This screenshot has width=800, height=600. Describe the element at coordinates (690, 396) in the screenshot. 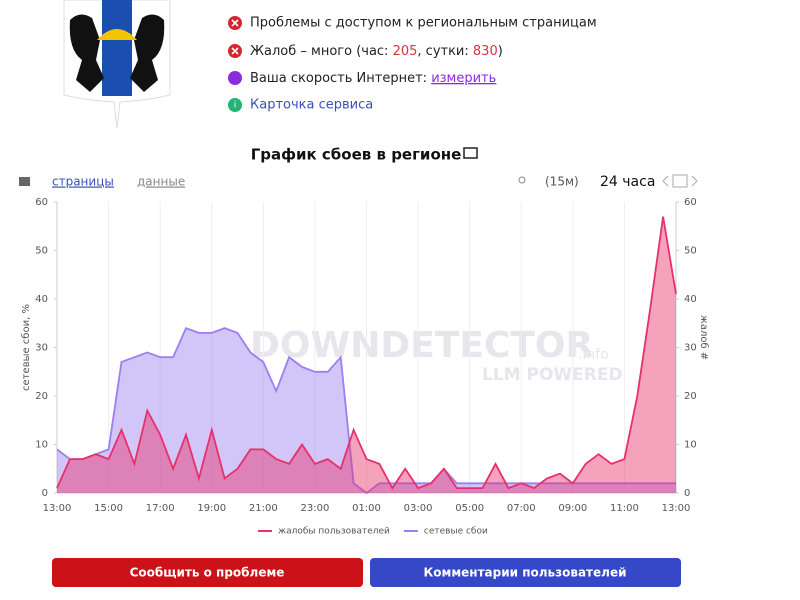

I see `y2-tick-label: 20` at that location.